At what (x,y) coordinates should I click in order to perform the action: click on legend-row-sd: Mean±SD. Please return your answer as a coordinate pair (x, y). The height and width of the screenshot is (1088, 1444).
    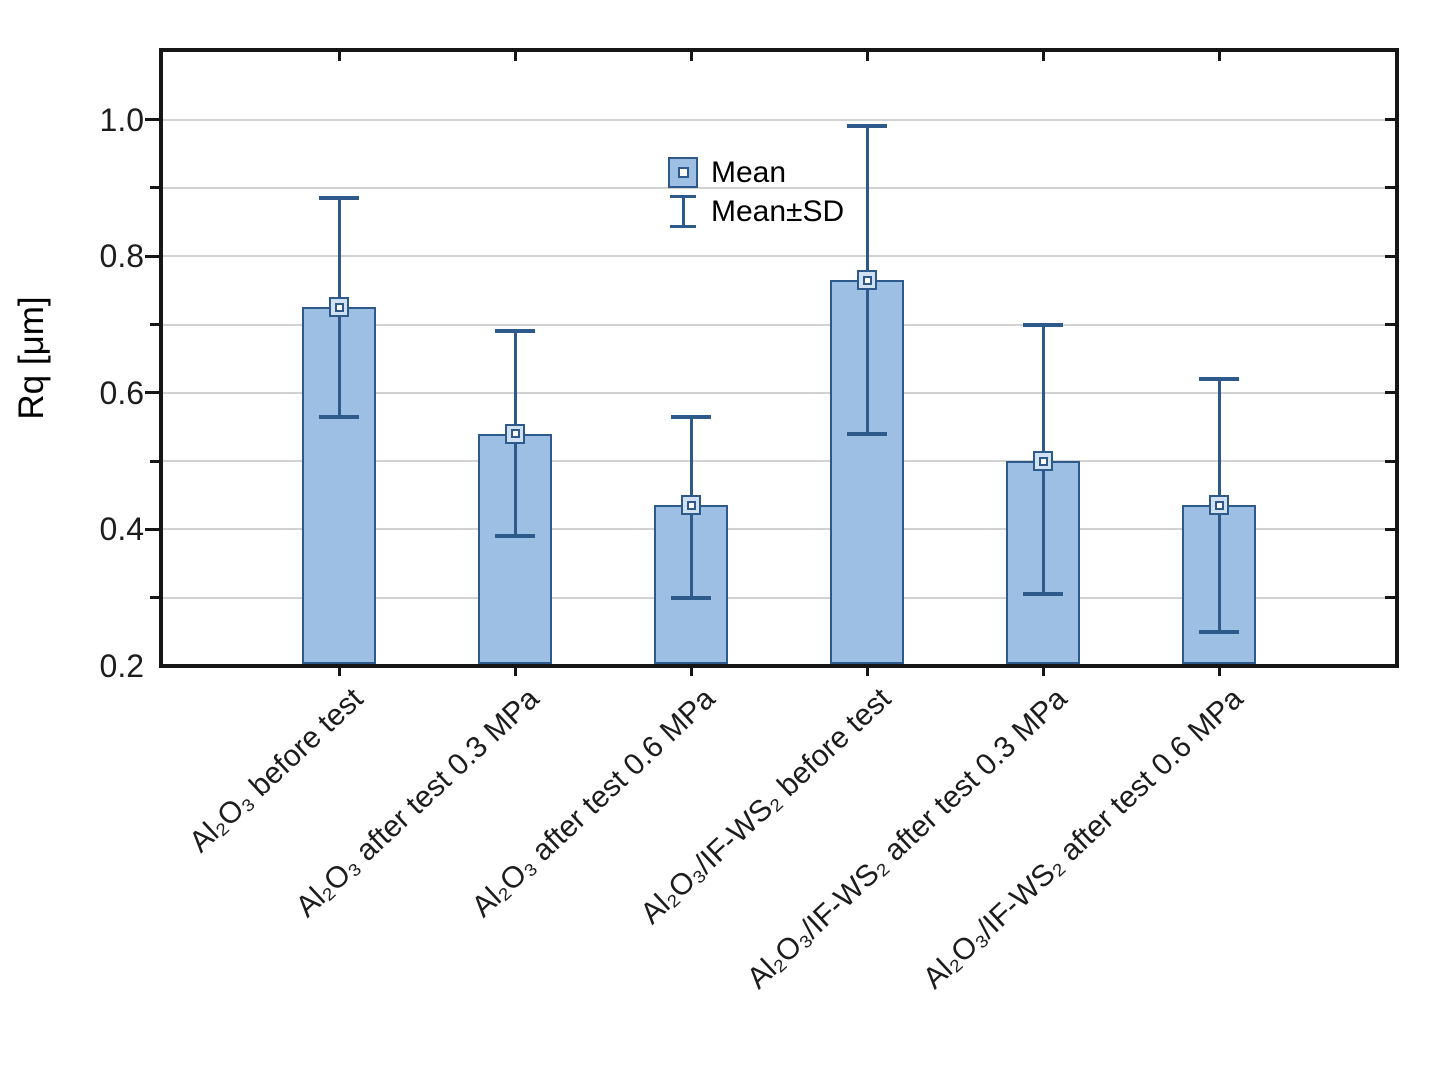
    Looking at the image, I should click on (753, 211).